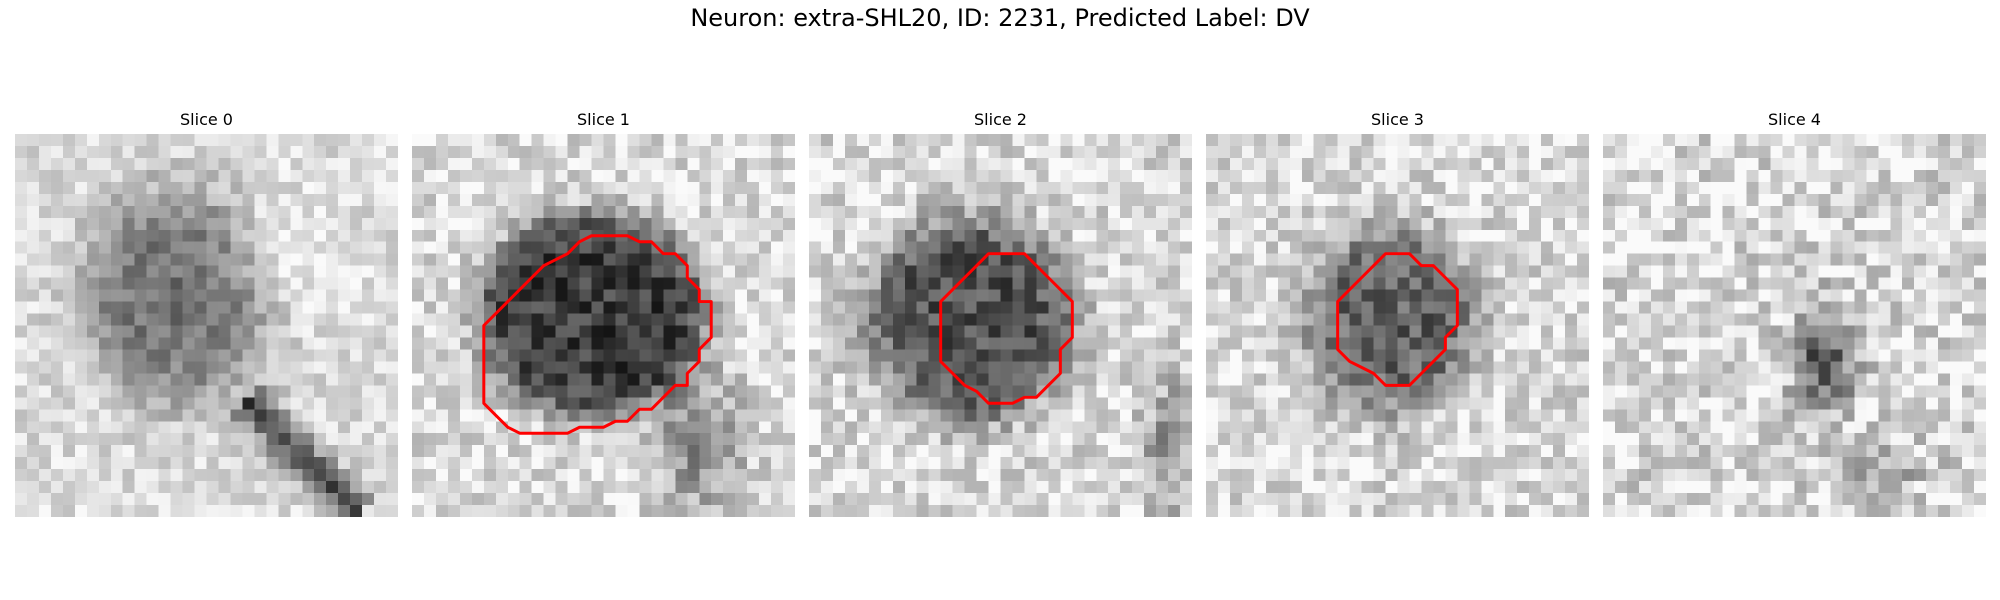  I want to click on slice-title: Slice 4, so click(1794, 119).